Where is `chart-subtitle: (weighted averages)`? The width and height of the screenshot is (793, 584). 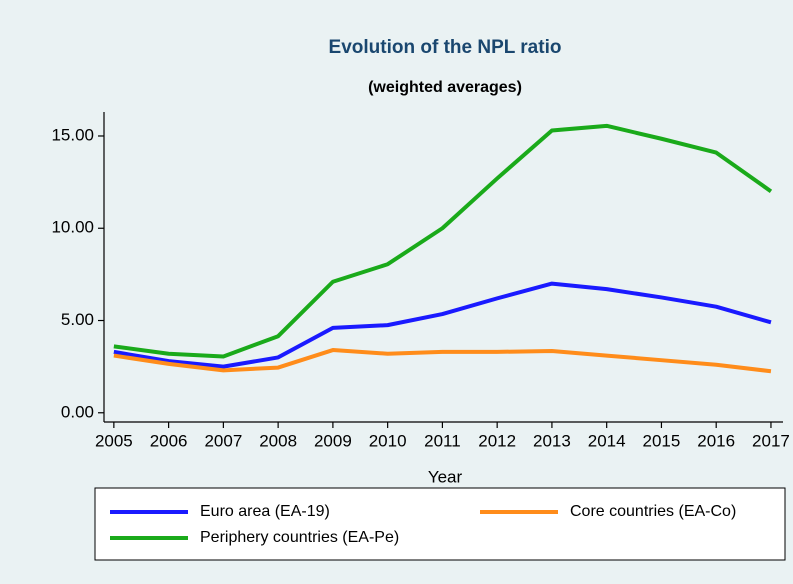 chart-subtitle: (weighted averages) is located at coordinates (445, 87).